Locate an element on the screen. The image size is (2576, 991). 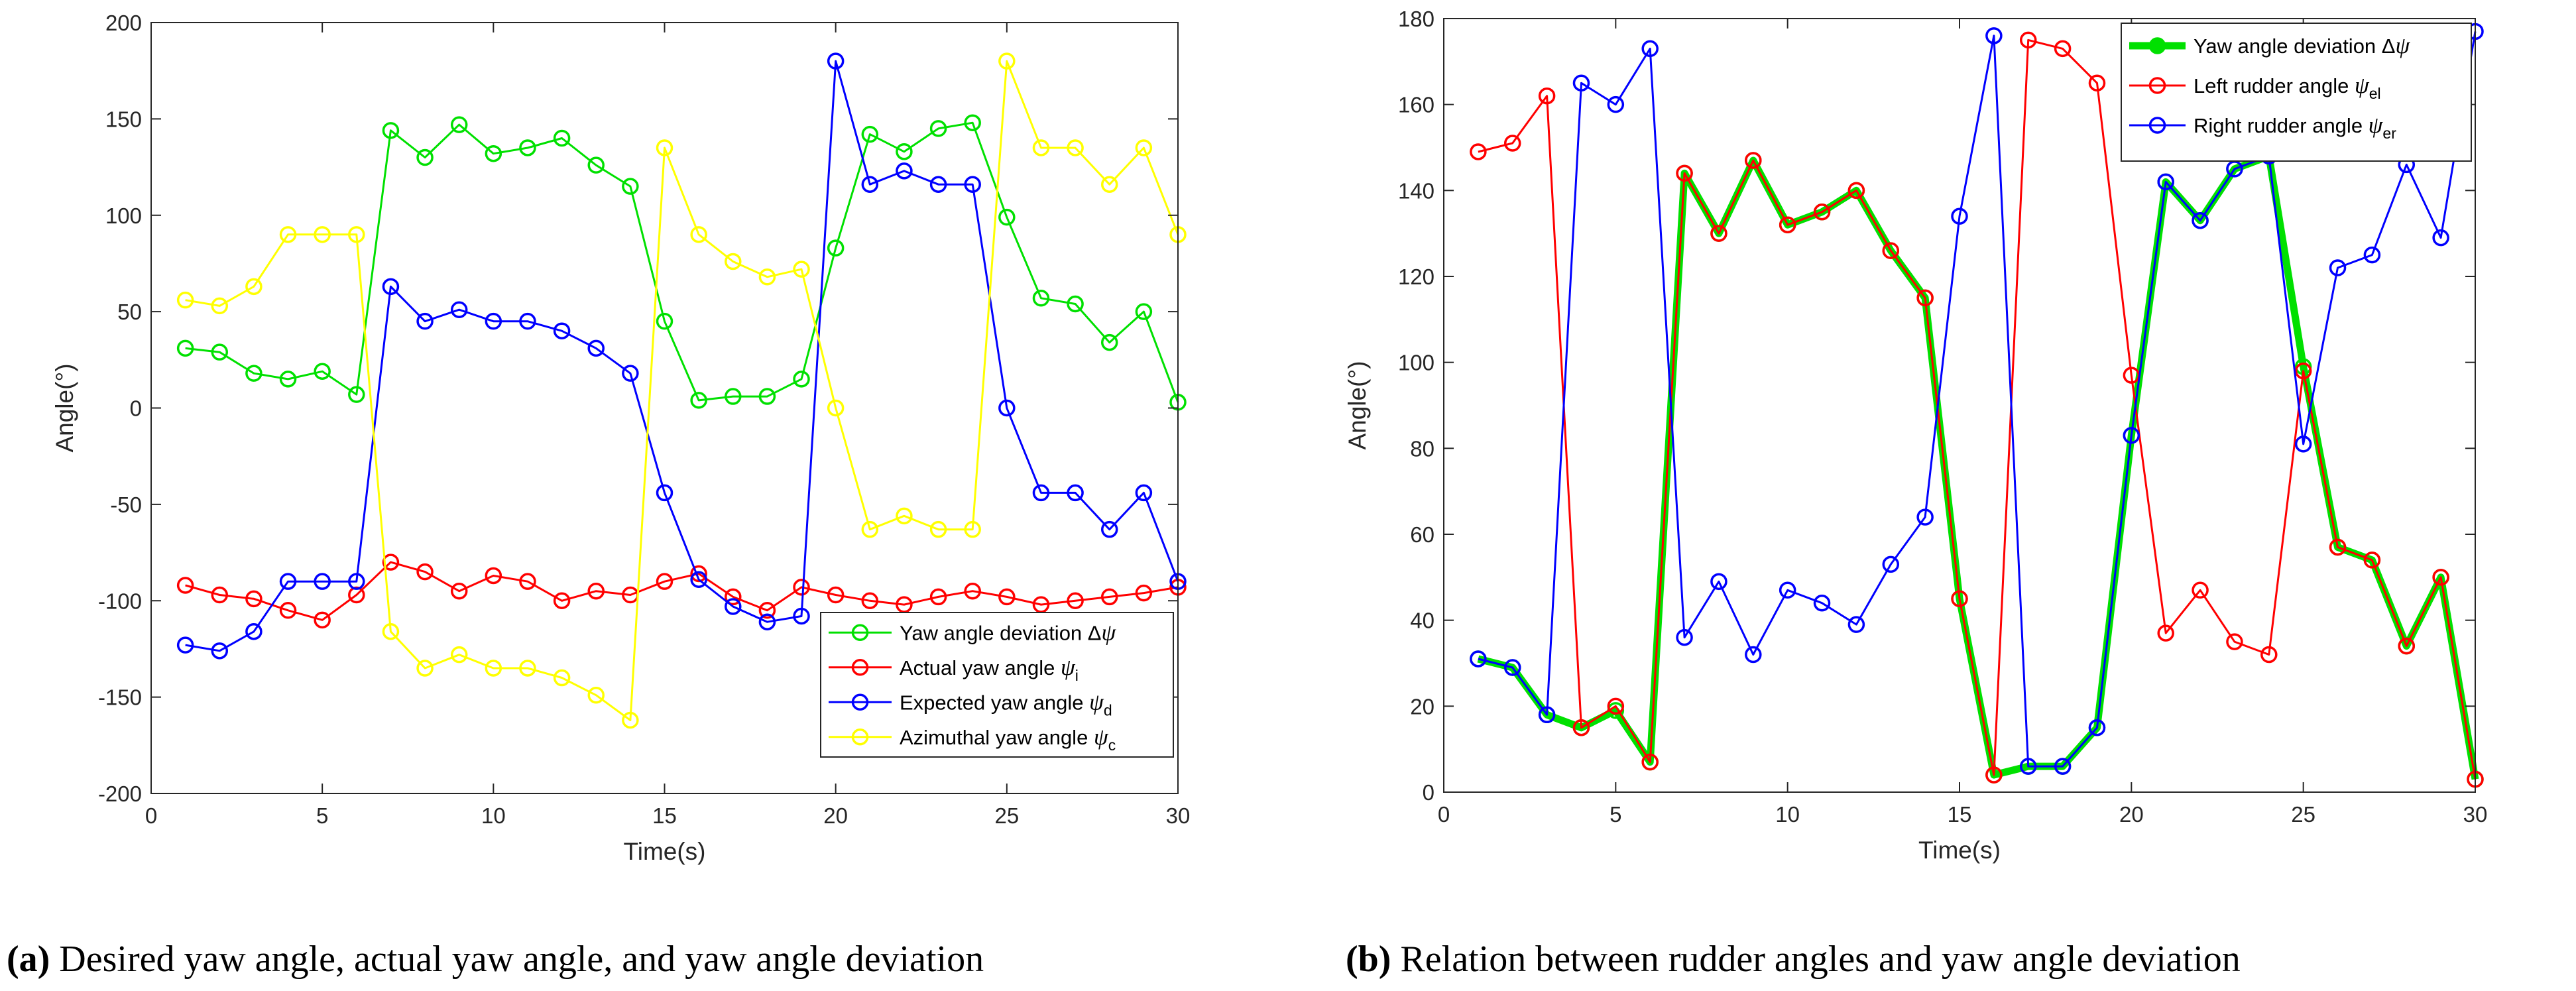
panel-a-legend-label-text: Expected yaw angle is located at coordinates (995, 702).